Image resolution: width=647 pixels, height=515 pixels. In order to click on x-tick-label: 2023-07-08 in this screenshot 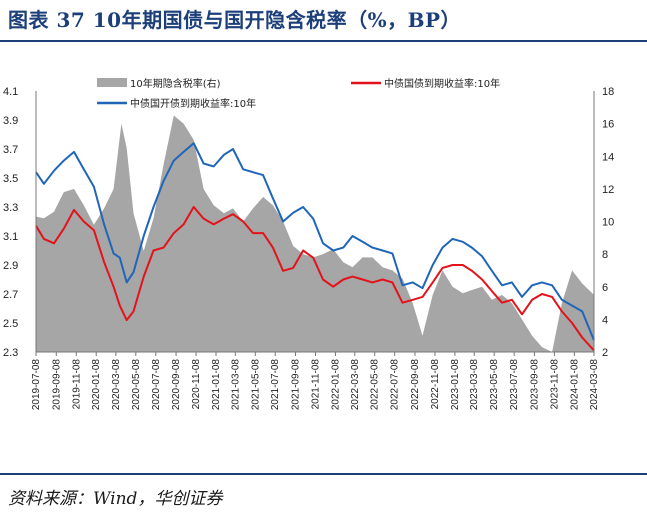, I will do `click(514, 385)`.